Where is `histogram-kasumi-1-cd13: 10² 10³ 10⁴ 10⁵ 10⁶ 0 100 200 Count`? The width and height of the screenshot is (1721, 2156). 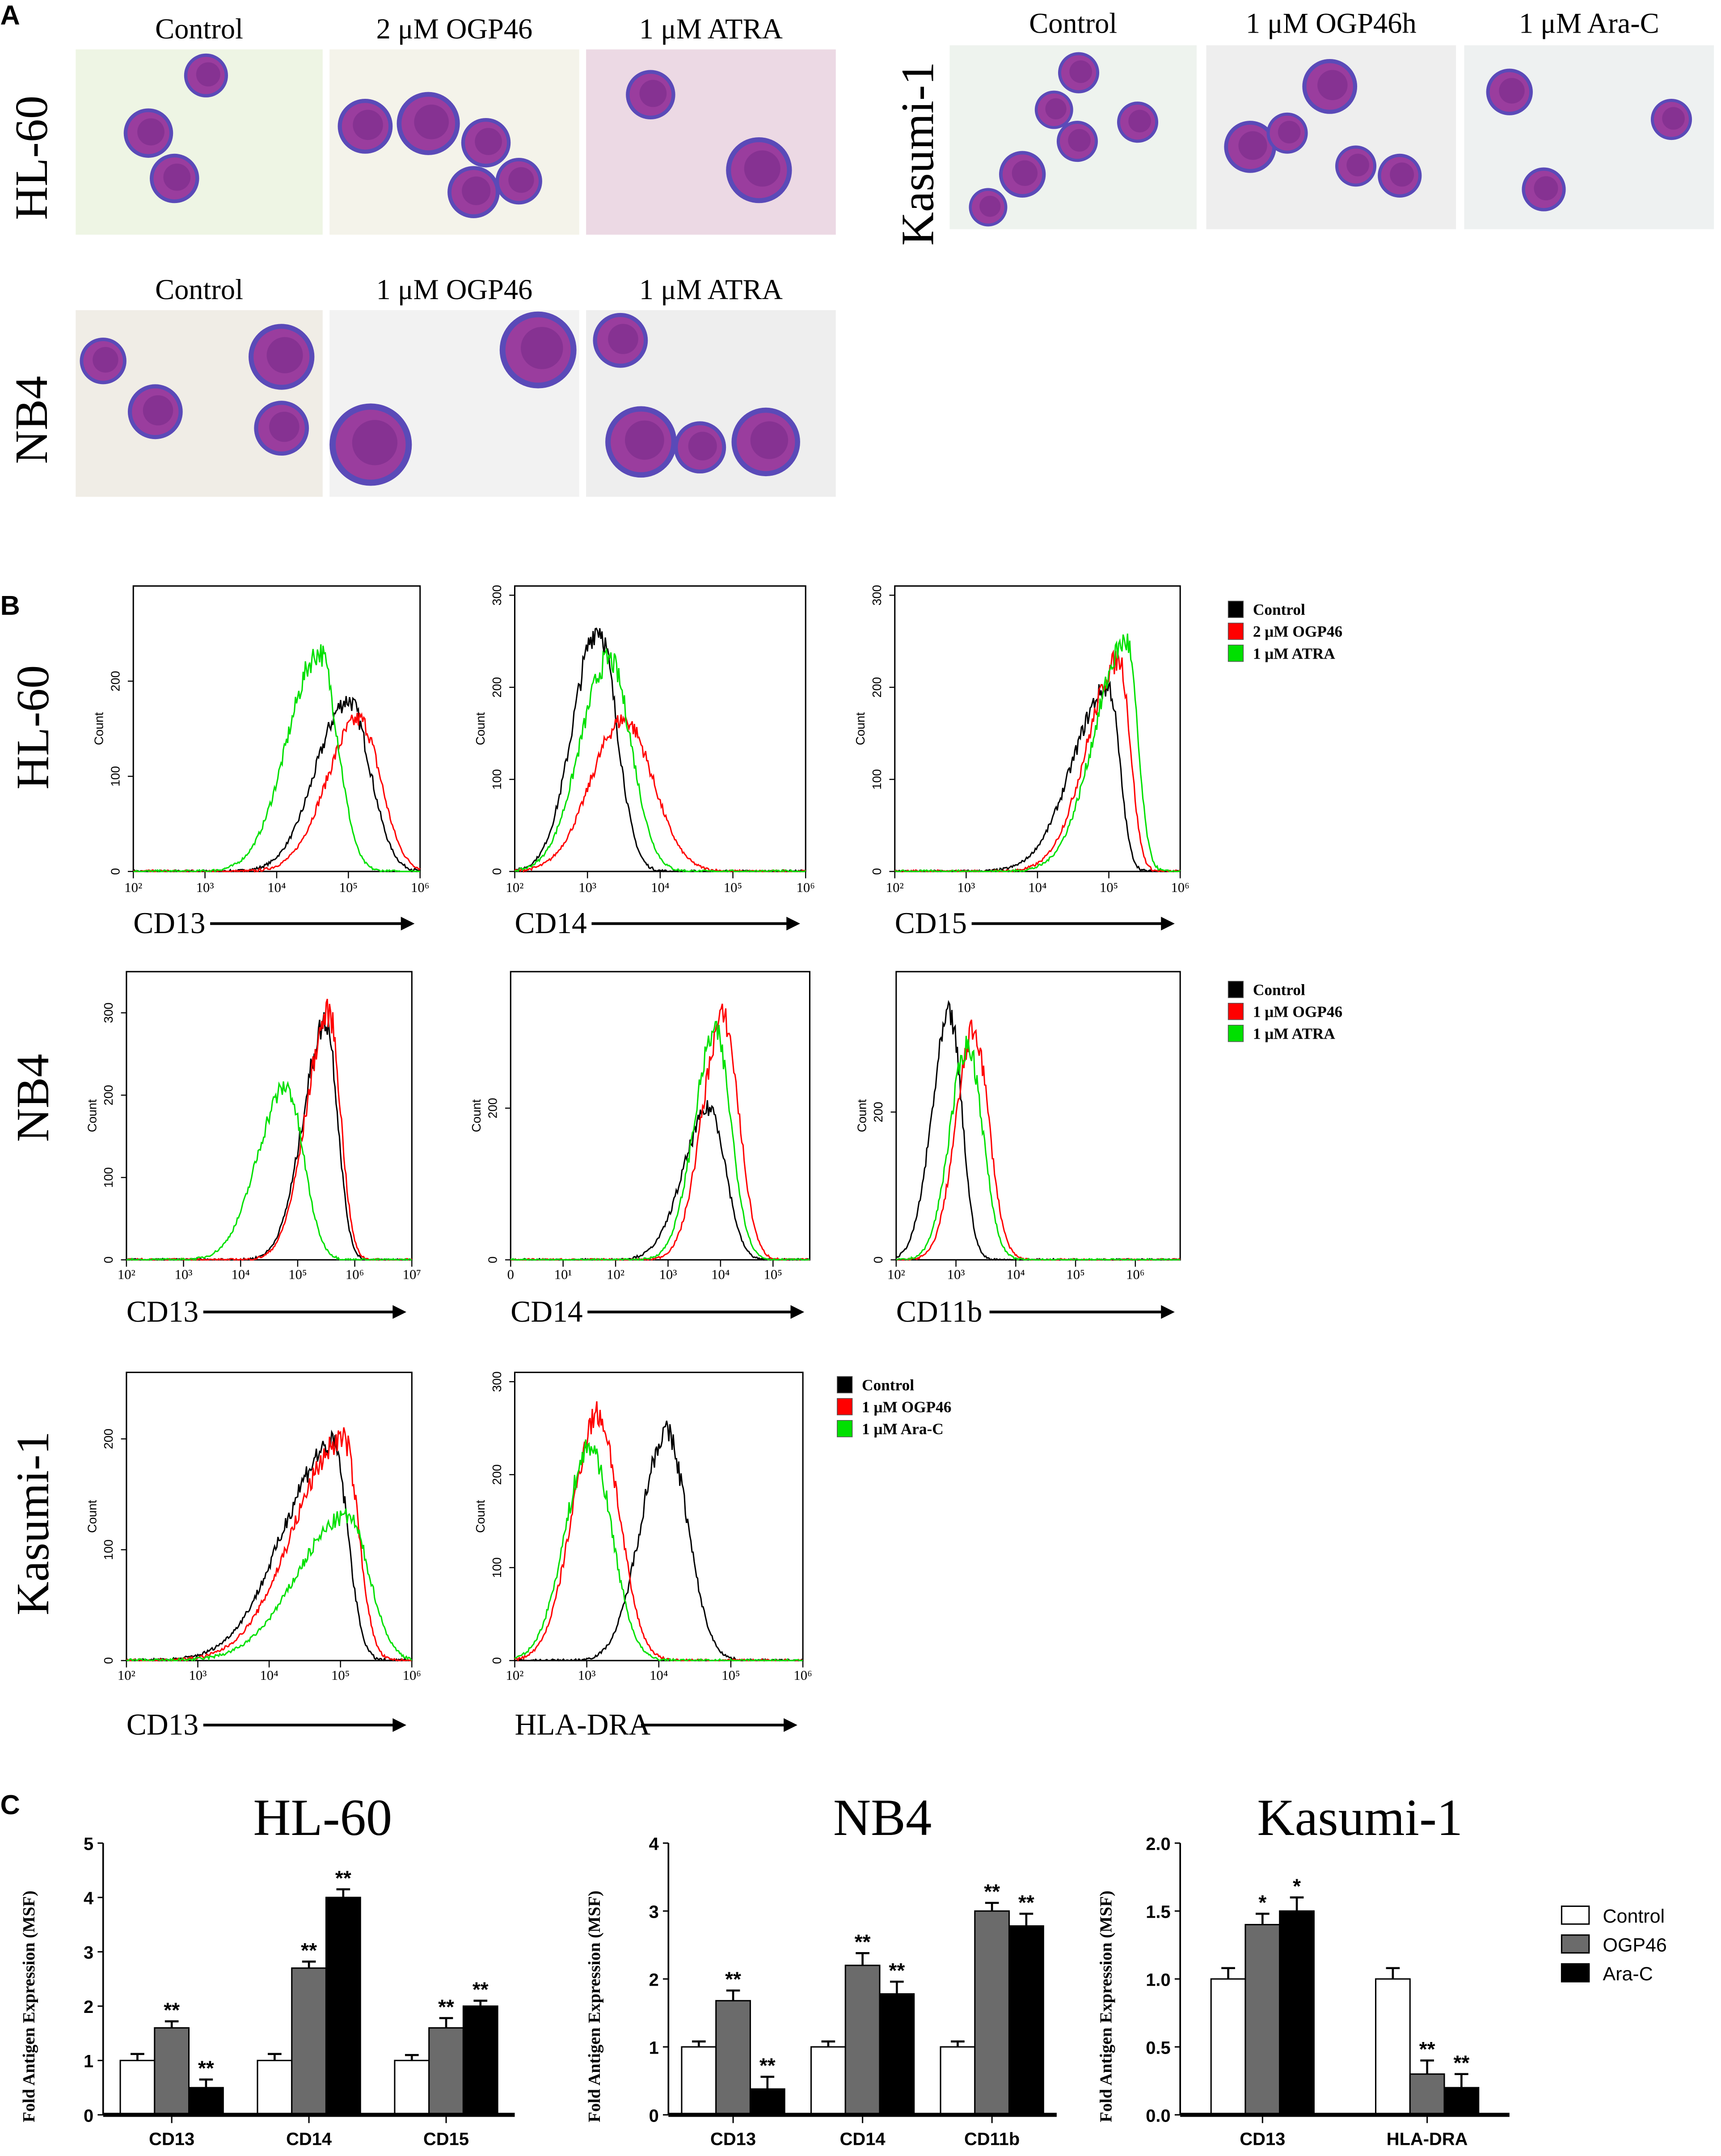
histogram-kasumi-1-cd13: 10² 10³ 10⁴ 10⁵ 10⁶ 0 100 200 Count is located at coordinates (253, 1527).